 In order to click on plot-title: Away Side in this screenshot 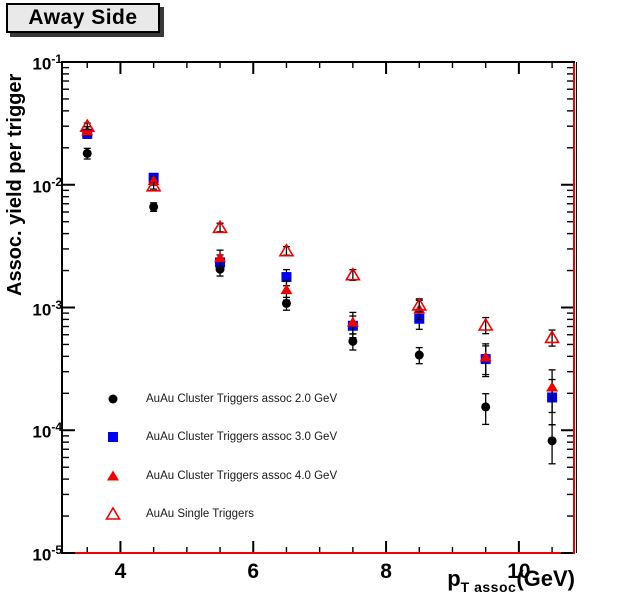, I will do `click(83, 17)`.